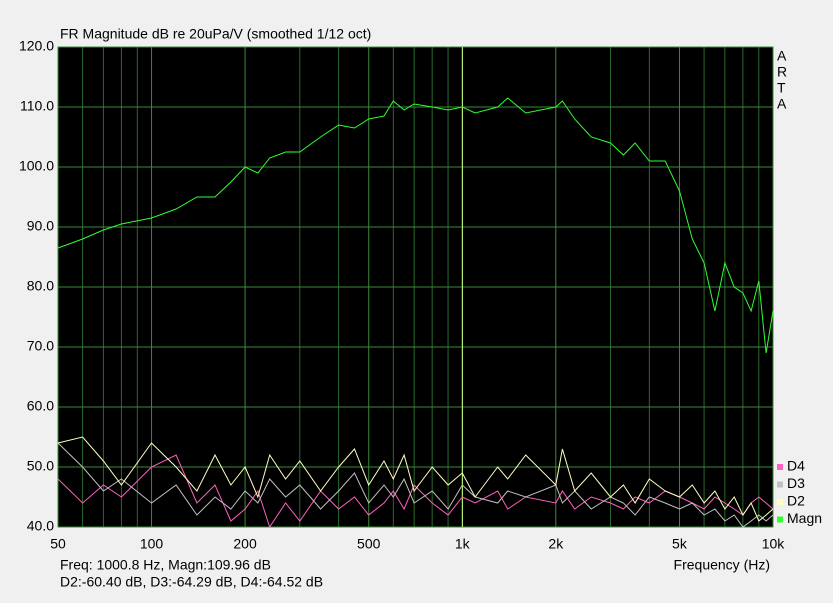  Describe the element at coordinates (369, 544) in the screenshot. I see `x-tick-label: 500` at that location.